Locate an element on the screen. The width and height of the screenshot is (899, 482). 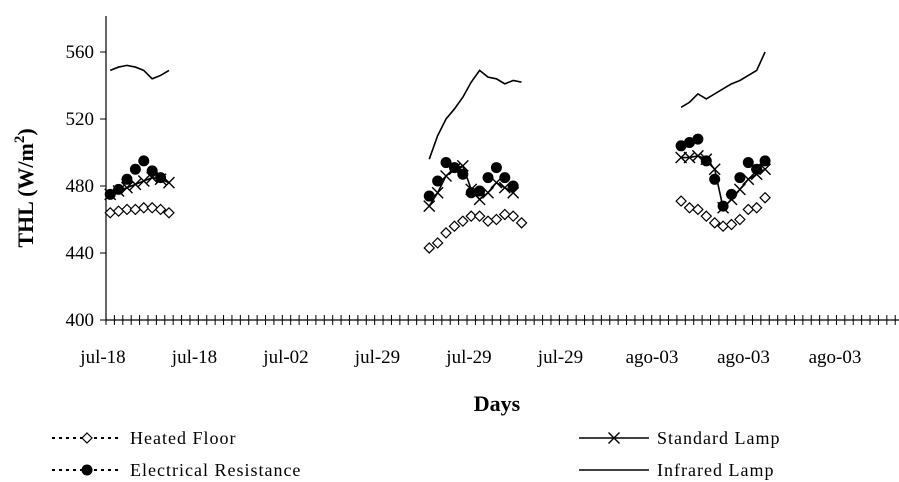
y-axis-title: THL (W/m2) is located at coordinates (25, 187).